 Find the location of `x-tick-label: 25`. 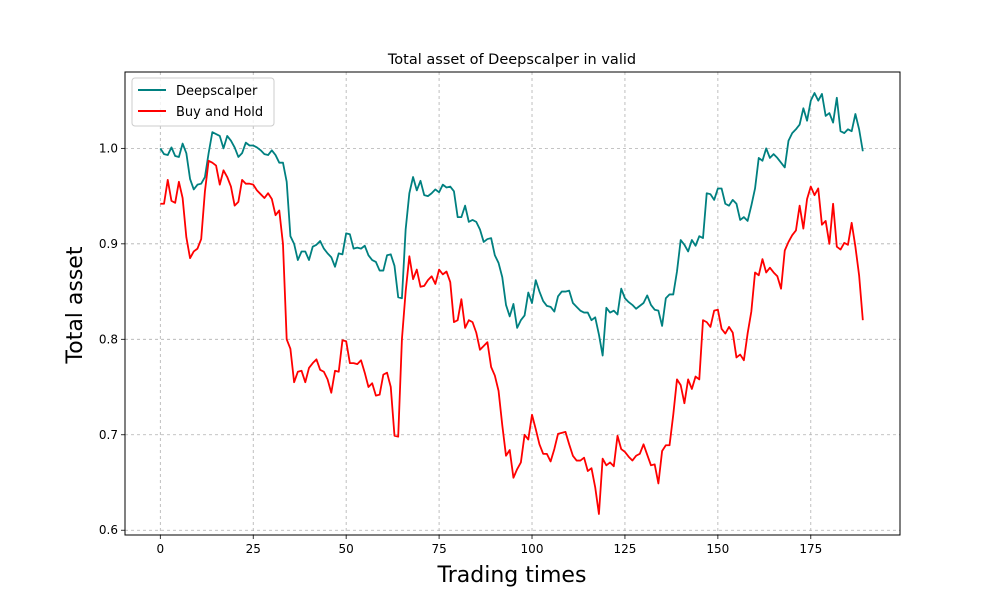

x-tick-label: 25 is located at coordinates (253, 549).